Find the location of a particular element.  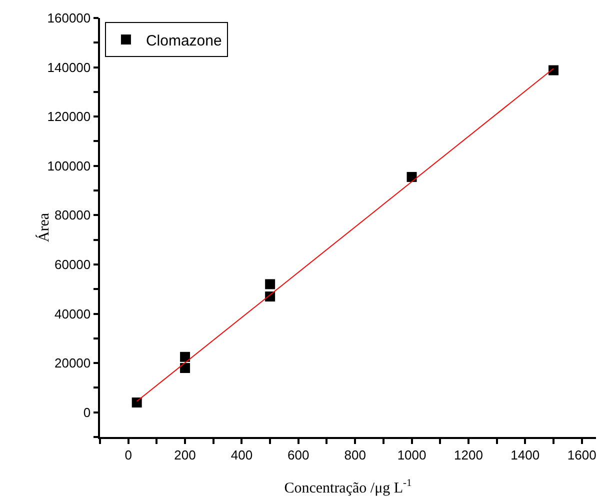

x-tick-label: 800 is located at coordinates (355, 454).